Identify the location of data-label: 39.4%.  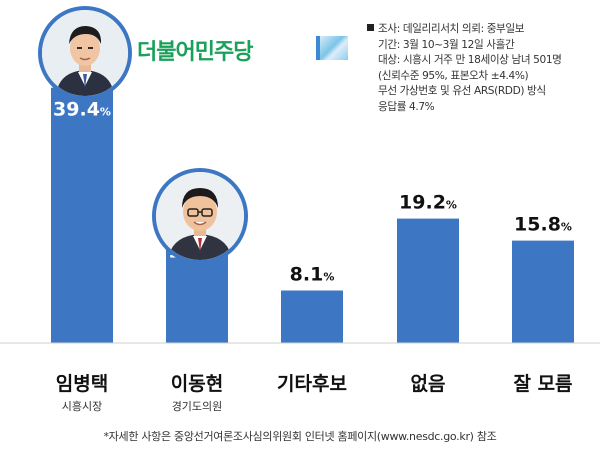
(82, 110).